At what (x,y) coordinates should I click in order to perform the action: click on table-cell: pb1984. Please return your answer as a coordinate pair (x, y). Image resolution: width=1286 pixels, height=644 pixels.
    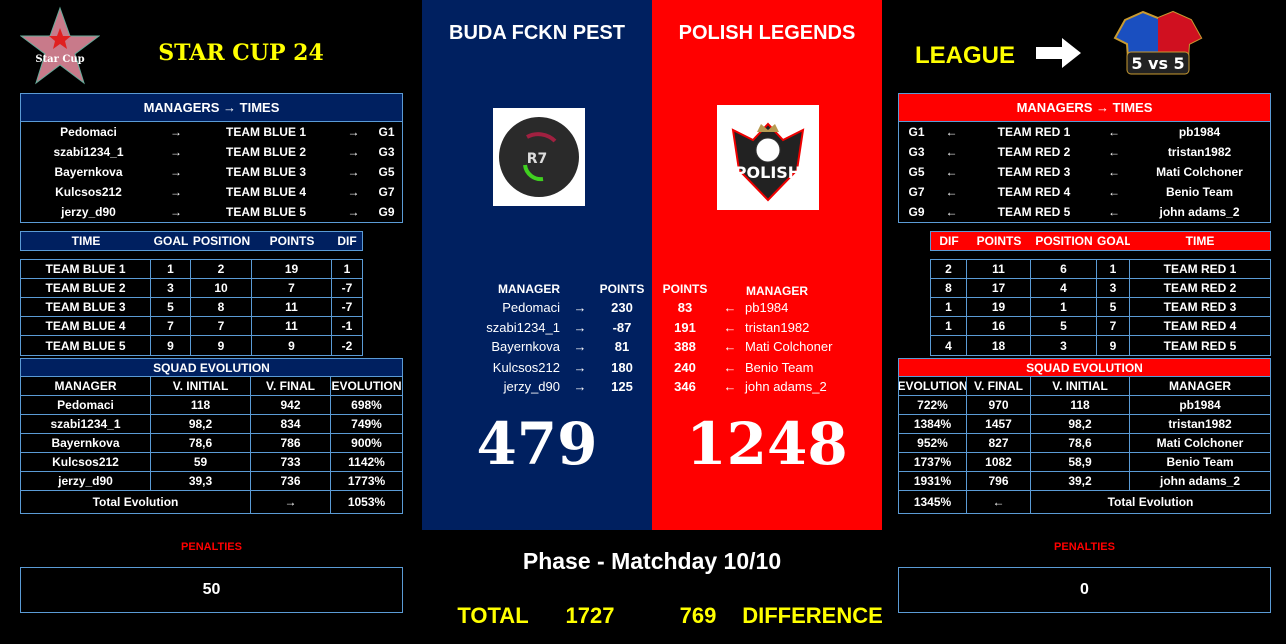
    Looking at the image, I should click on (1200, 405).